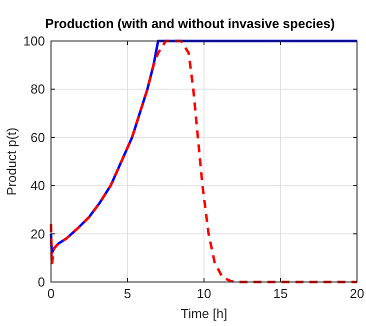 This screenshot has width=366, height=326. What do you see at coordinates (34, 41) in the screenshot?
I see `y-tick-label: 100` at bounding box center [34, 41].